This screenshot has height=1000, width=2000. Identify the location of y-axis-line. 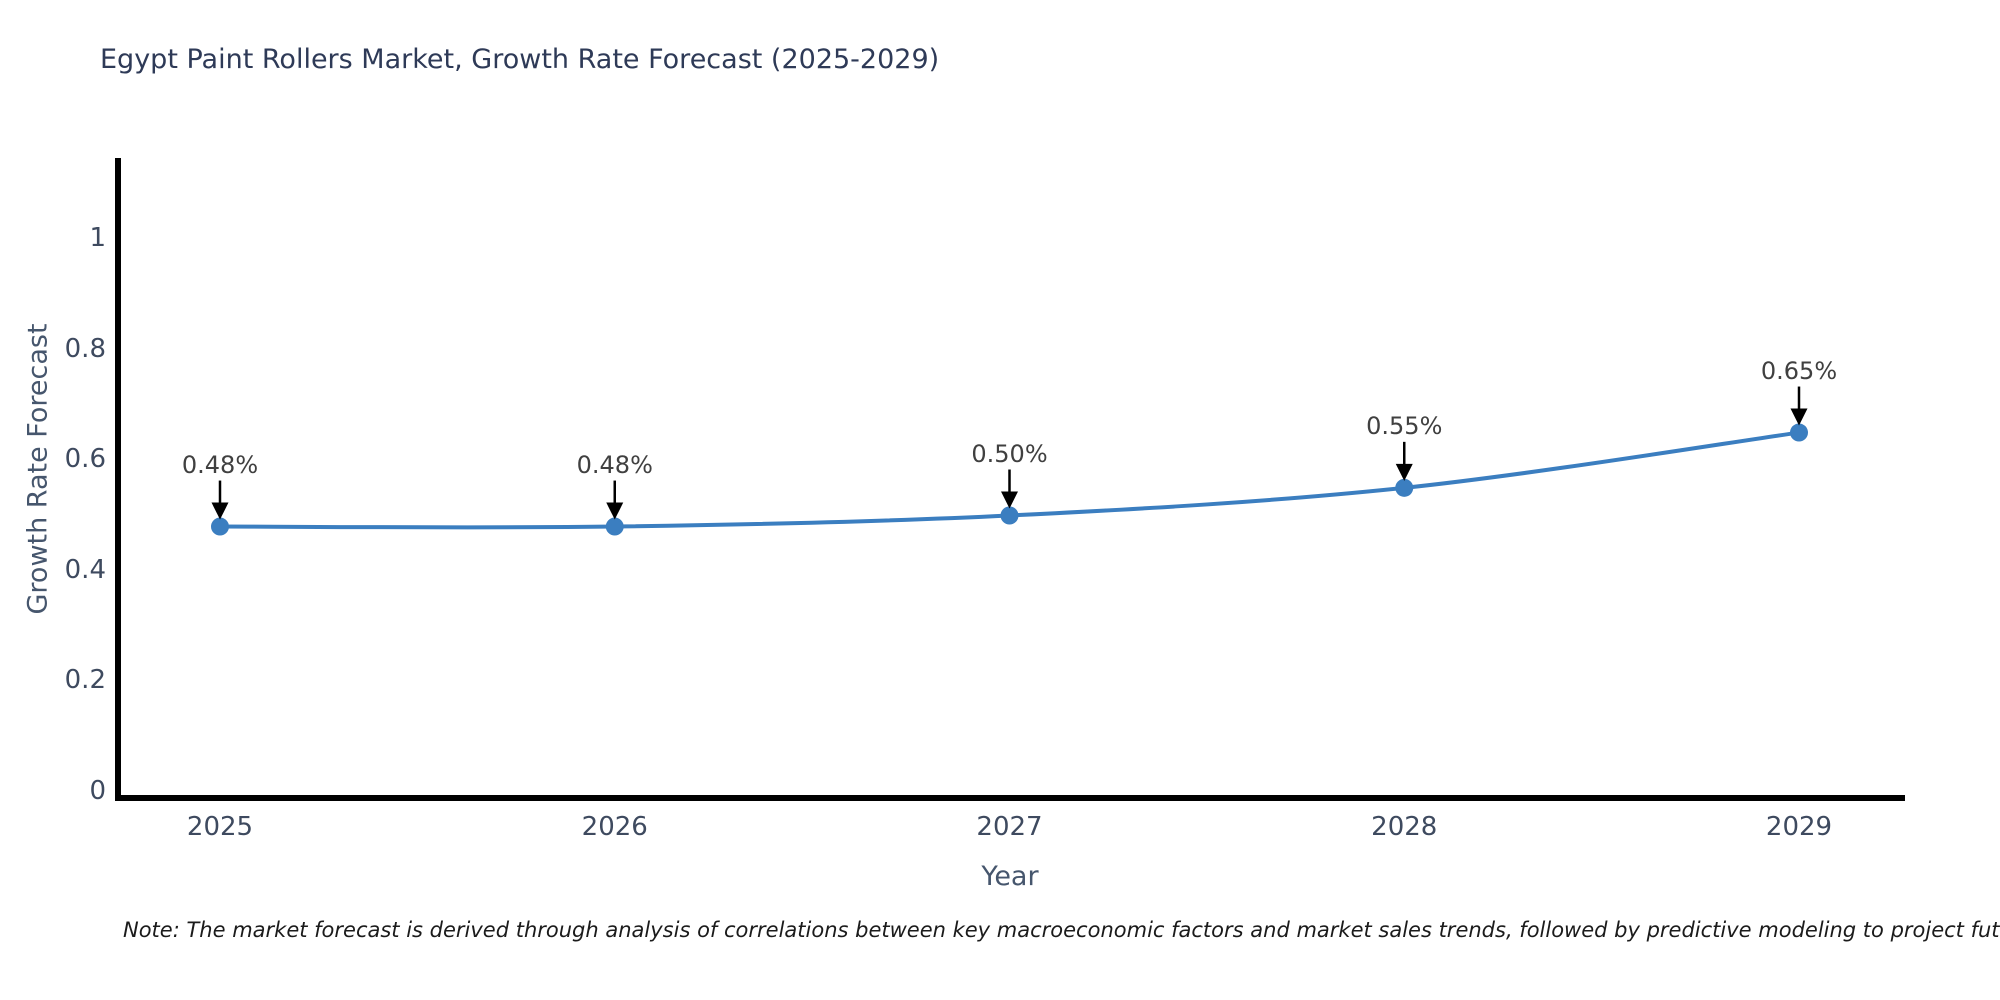
(118, 479).